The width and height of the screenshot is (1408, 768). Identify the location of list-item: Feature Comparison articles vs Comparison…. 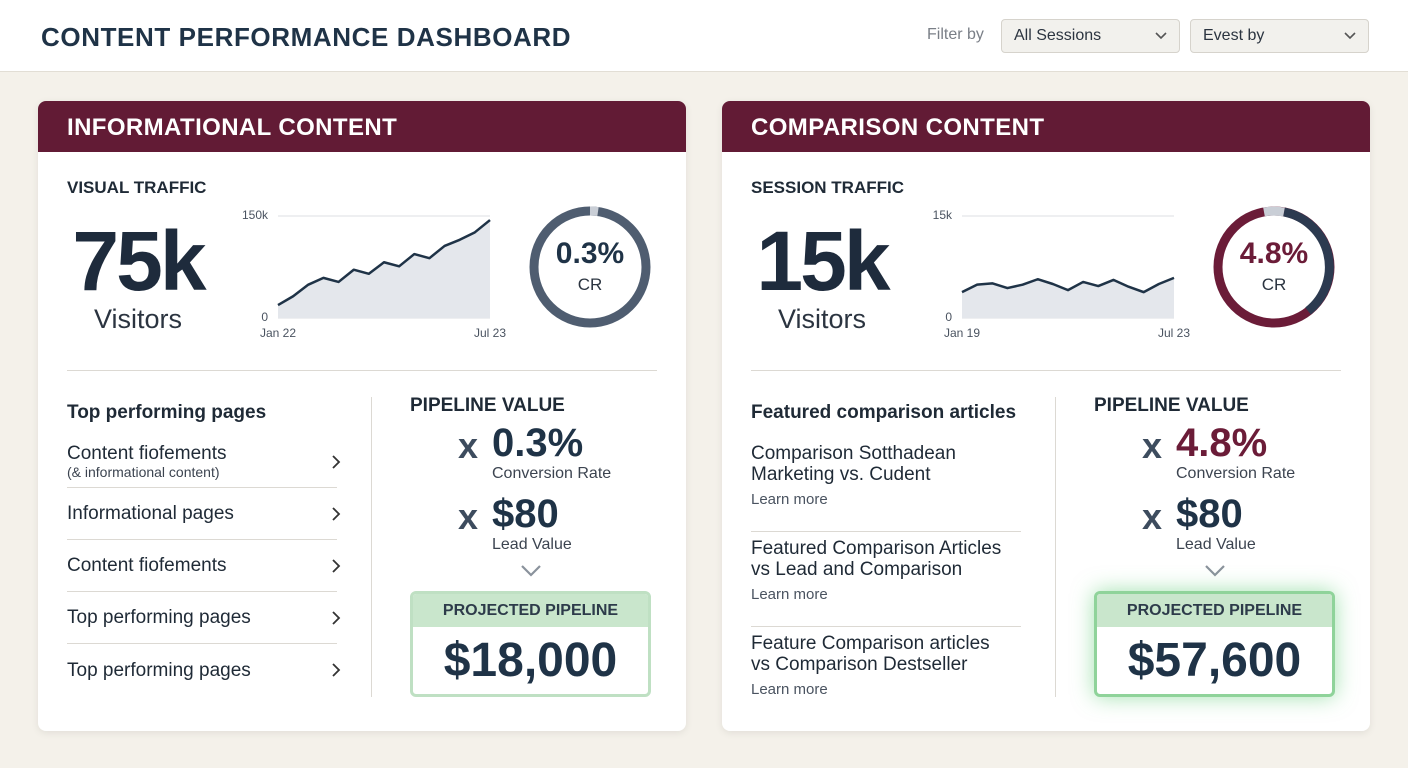
(886, 674).